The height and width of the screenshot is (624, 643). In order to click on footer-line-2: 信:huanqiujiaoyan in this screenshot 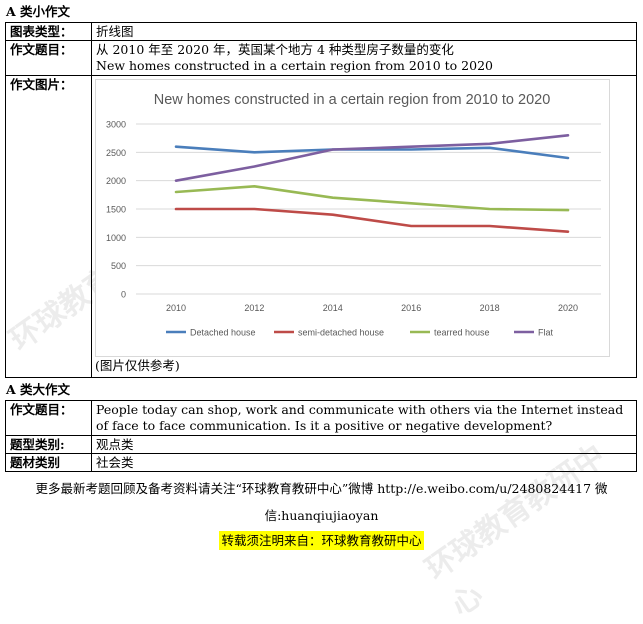, I will do `click(321, 515)`.